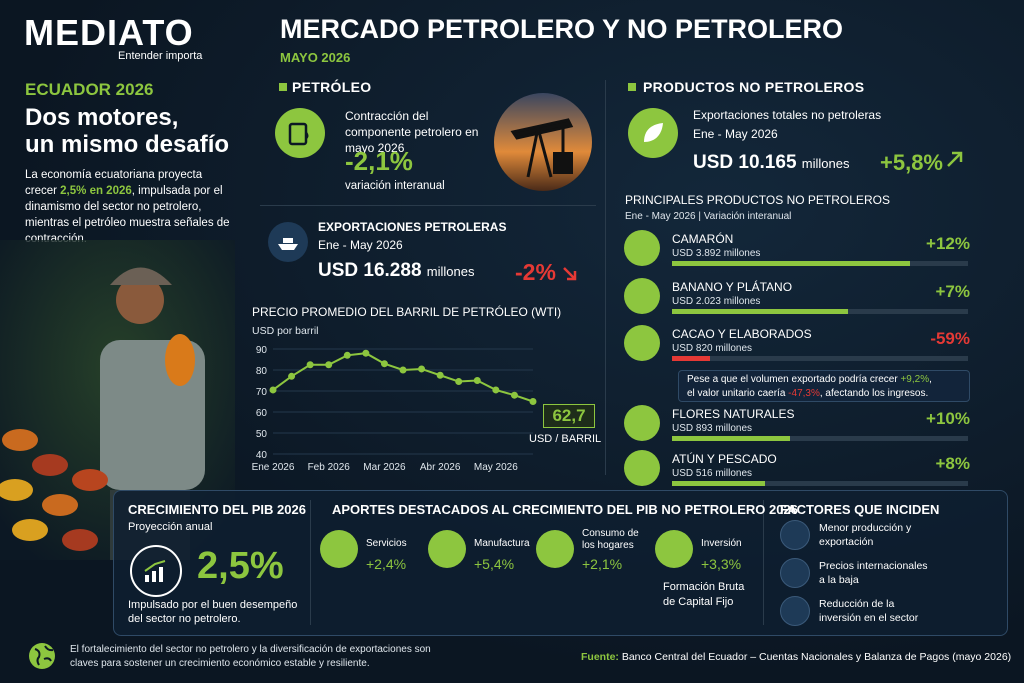 This screenshot has height=683, width=1024. What do you see at coordinates (450, 271) in the screenshot?
I see `exports-unit: millones` at bounding box center [450, 271].